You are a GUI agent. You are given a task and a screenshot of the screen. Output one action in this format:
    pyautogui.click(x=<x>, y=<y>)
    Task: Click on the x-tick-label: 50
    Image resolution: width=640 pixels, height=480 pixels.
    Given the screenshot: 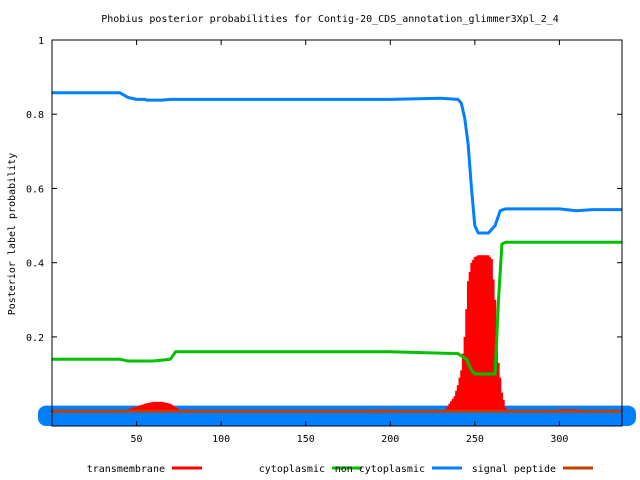 What is the action you would take?
    pyautogui.click(x=137, y=439)
    